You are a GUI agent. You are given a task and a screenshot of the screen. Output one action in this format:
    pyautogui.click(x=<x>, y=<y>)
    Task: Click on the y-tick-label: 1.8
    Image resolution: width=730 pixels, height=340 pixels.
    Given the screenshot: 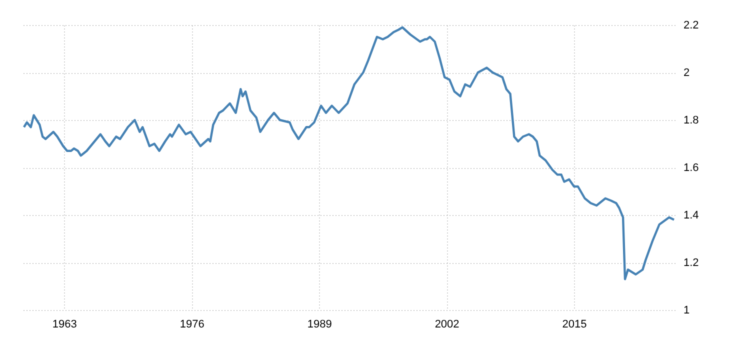 What is the action you would take?
    pyautogui.click(x=691, y=120)
    